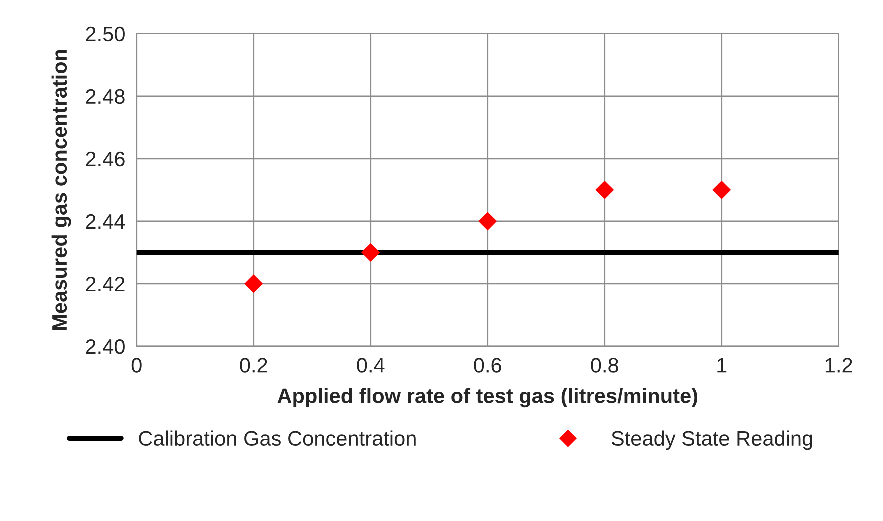  What do you see at coordinates (62, 190) in the screenshot?
I see `y-axis-title: Measured gas concentration` at bounding box center [62, 190].